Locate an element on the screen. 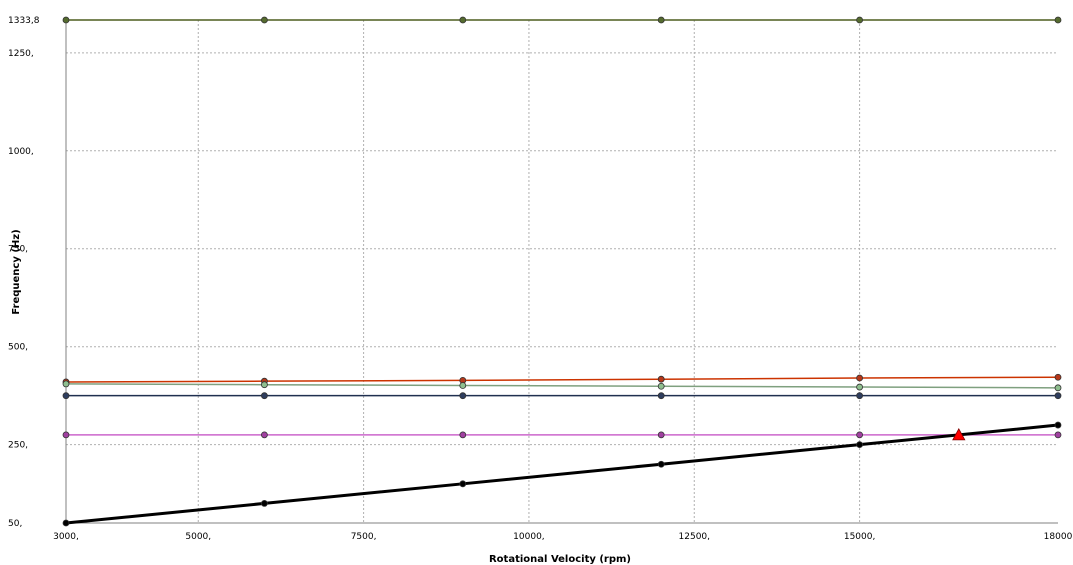 The width and height of the screenshot is (1073, 565). critical-speed-triangle-marker is located at coordinates (959, 434).